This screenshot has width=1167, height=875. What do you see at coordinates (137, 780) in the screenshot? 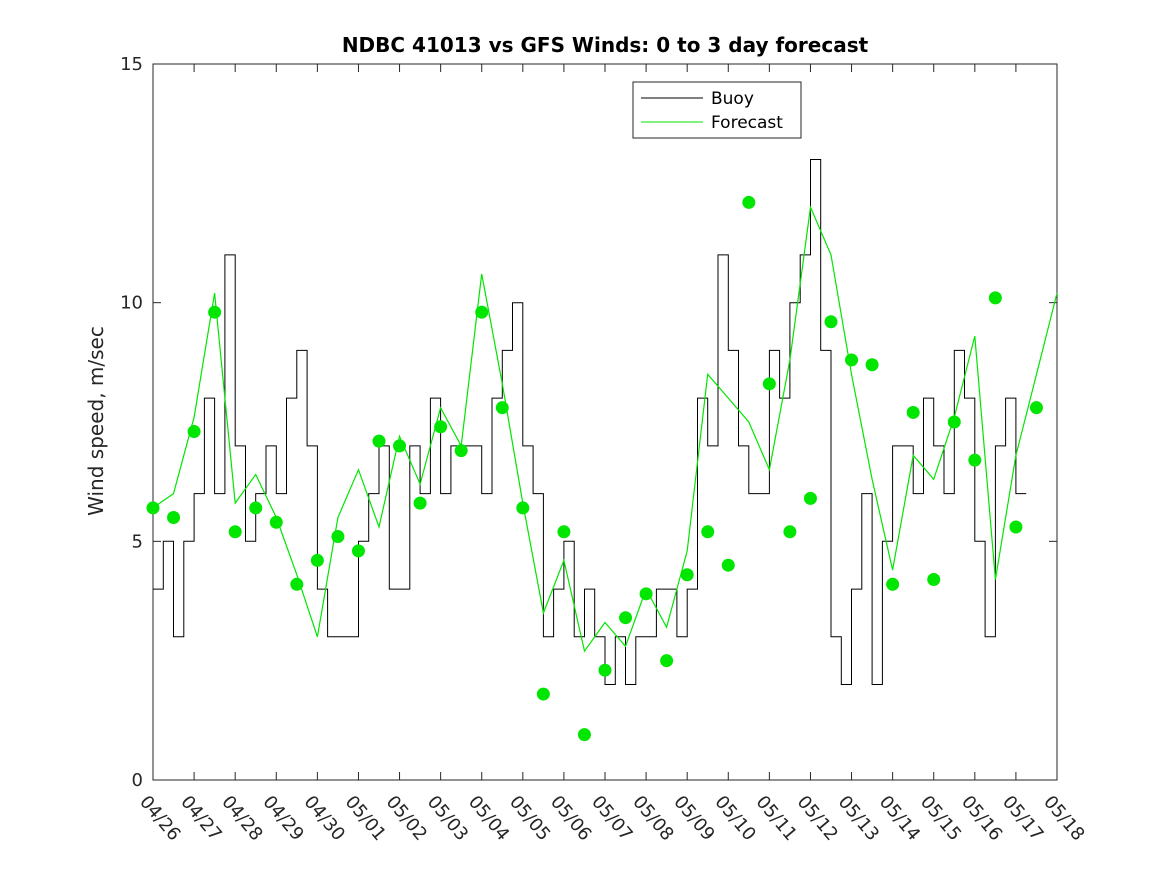
I see `y-tick-label: 0` at bounding box center [137, 780].